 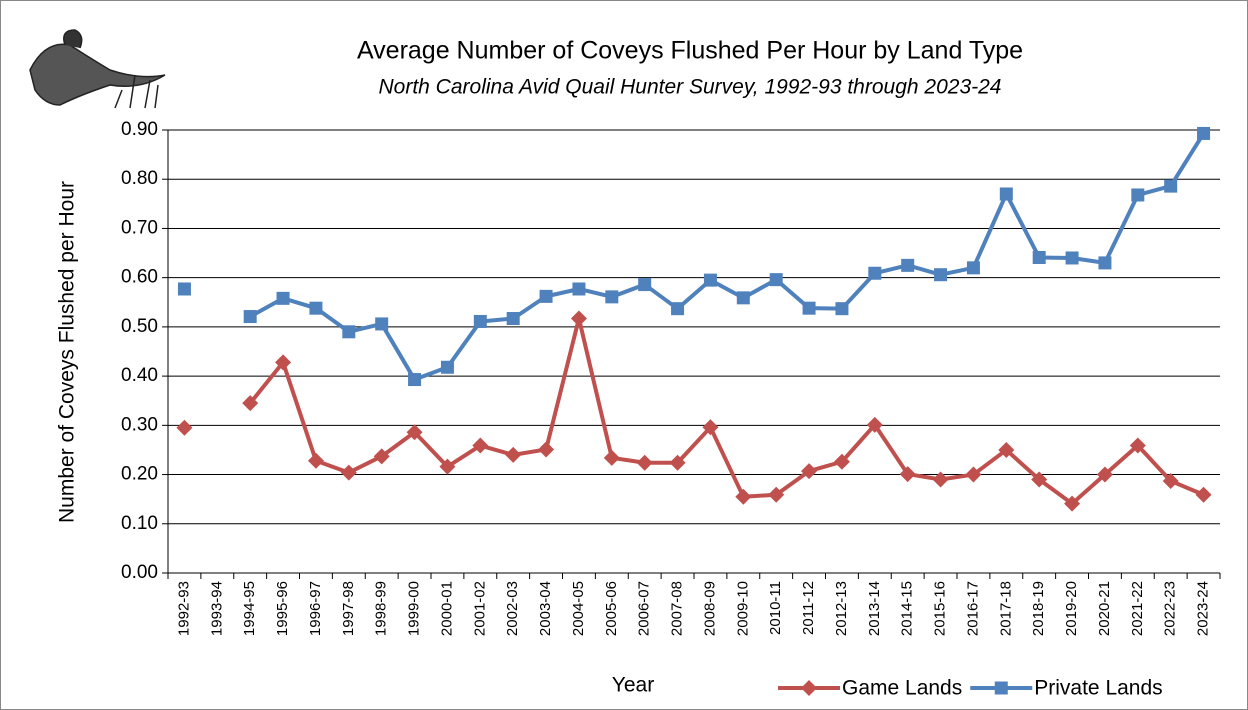 What do you see at coordinates (414, 608) in the screenshot?
I see `x-tick-label: 1999-00` at bounding box center [414, 608].